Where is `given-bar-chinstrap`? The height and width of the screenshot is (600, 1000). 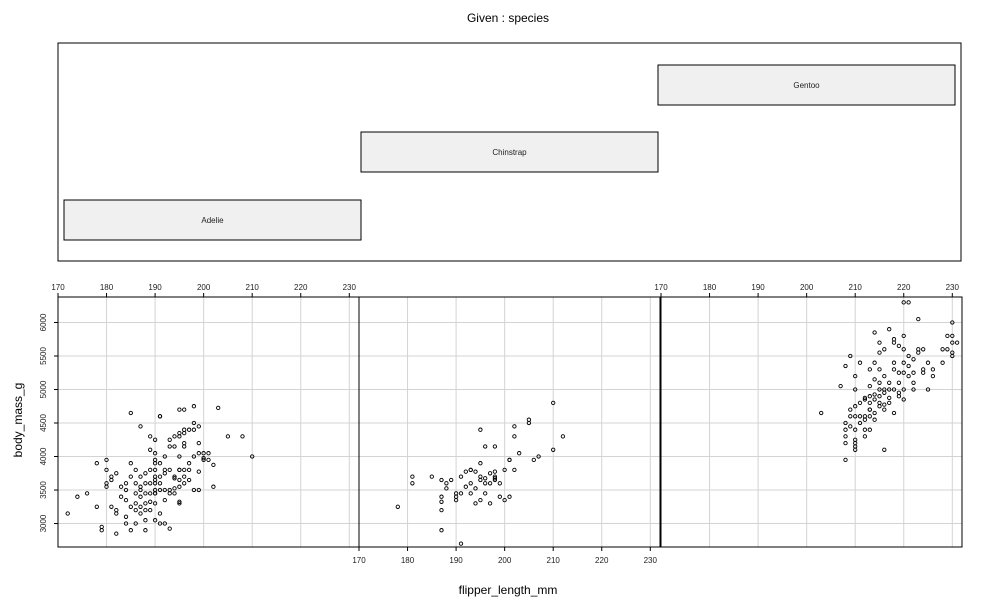 given-bar-chinstrap is located at coordinates (509, 152).